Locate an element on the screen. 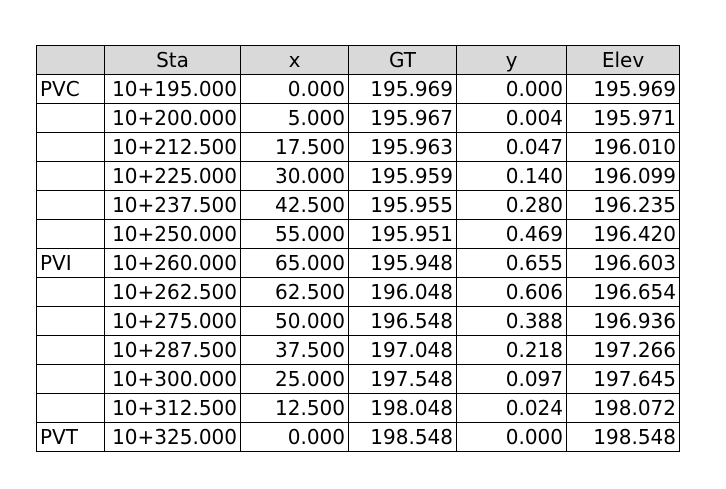 The width and height of the screenshot is (726, 489). cell-x: 50.000 is located at coordinates (294, 321).